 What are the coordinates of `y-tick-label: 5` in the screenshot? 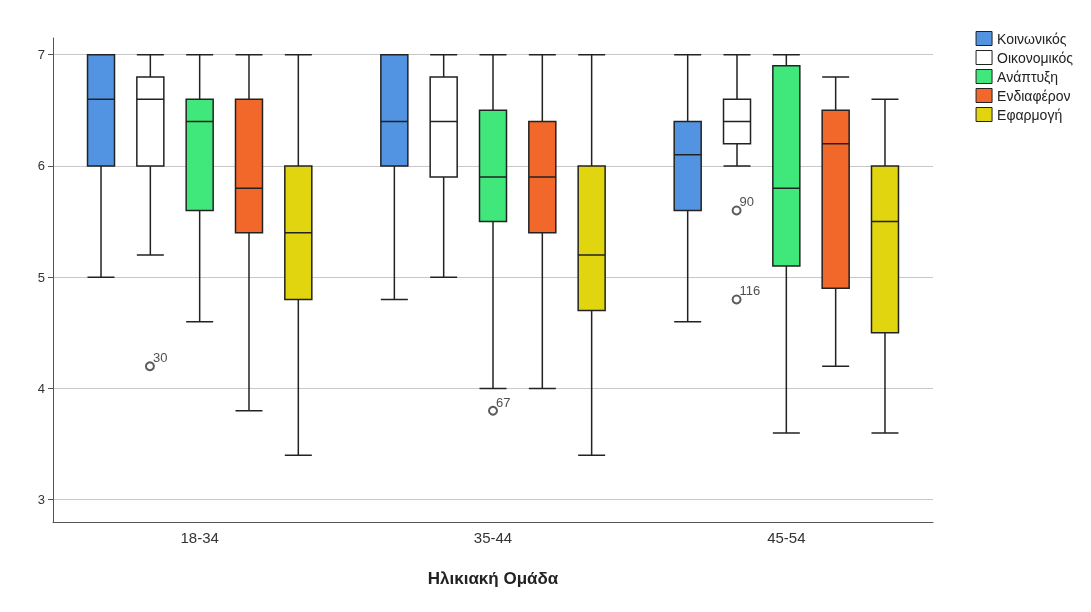 It's located at (41, 277).